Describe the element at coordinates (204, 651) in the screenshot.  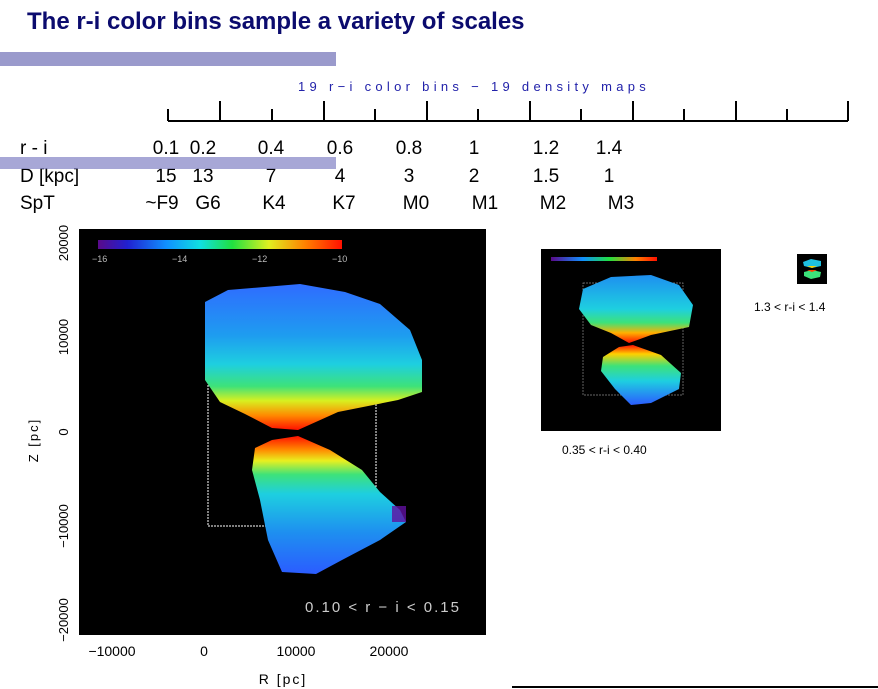
I see `x-tick: 0` at that location.